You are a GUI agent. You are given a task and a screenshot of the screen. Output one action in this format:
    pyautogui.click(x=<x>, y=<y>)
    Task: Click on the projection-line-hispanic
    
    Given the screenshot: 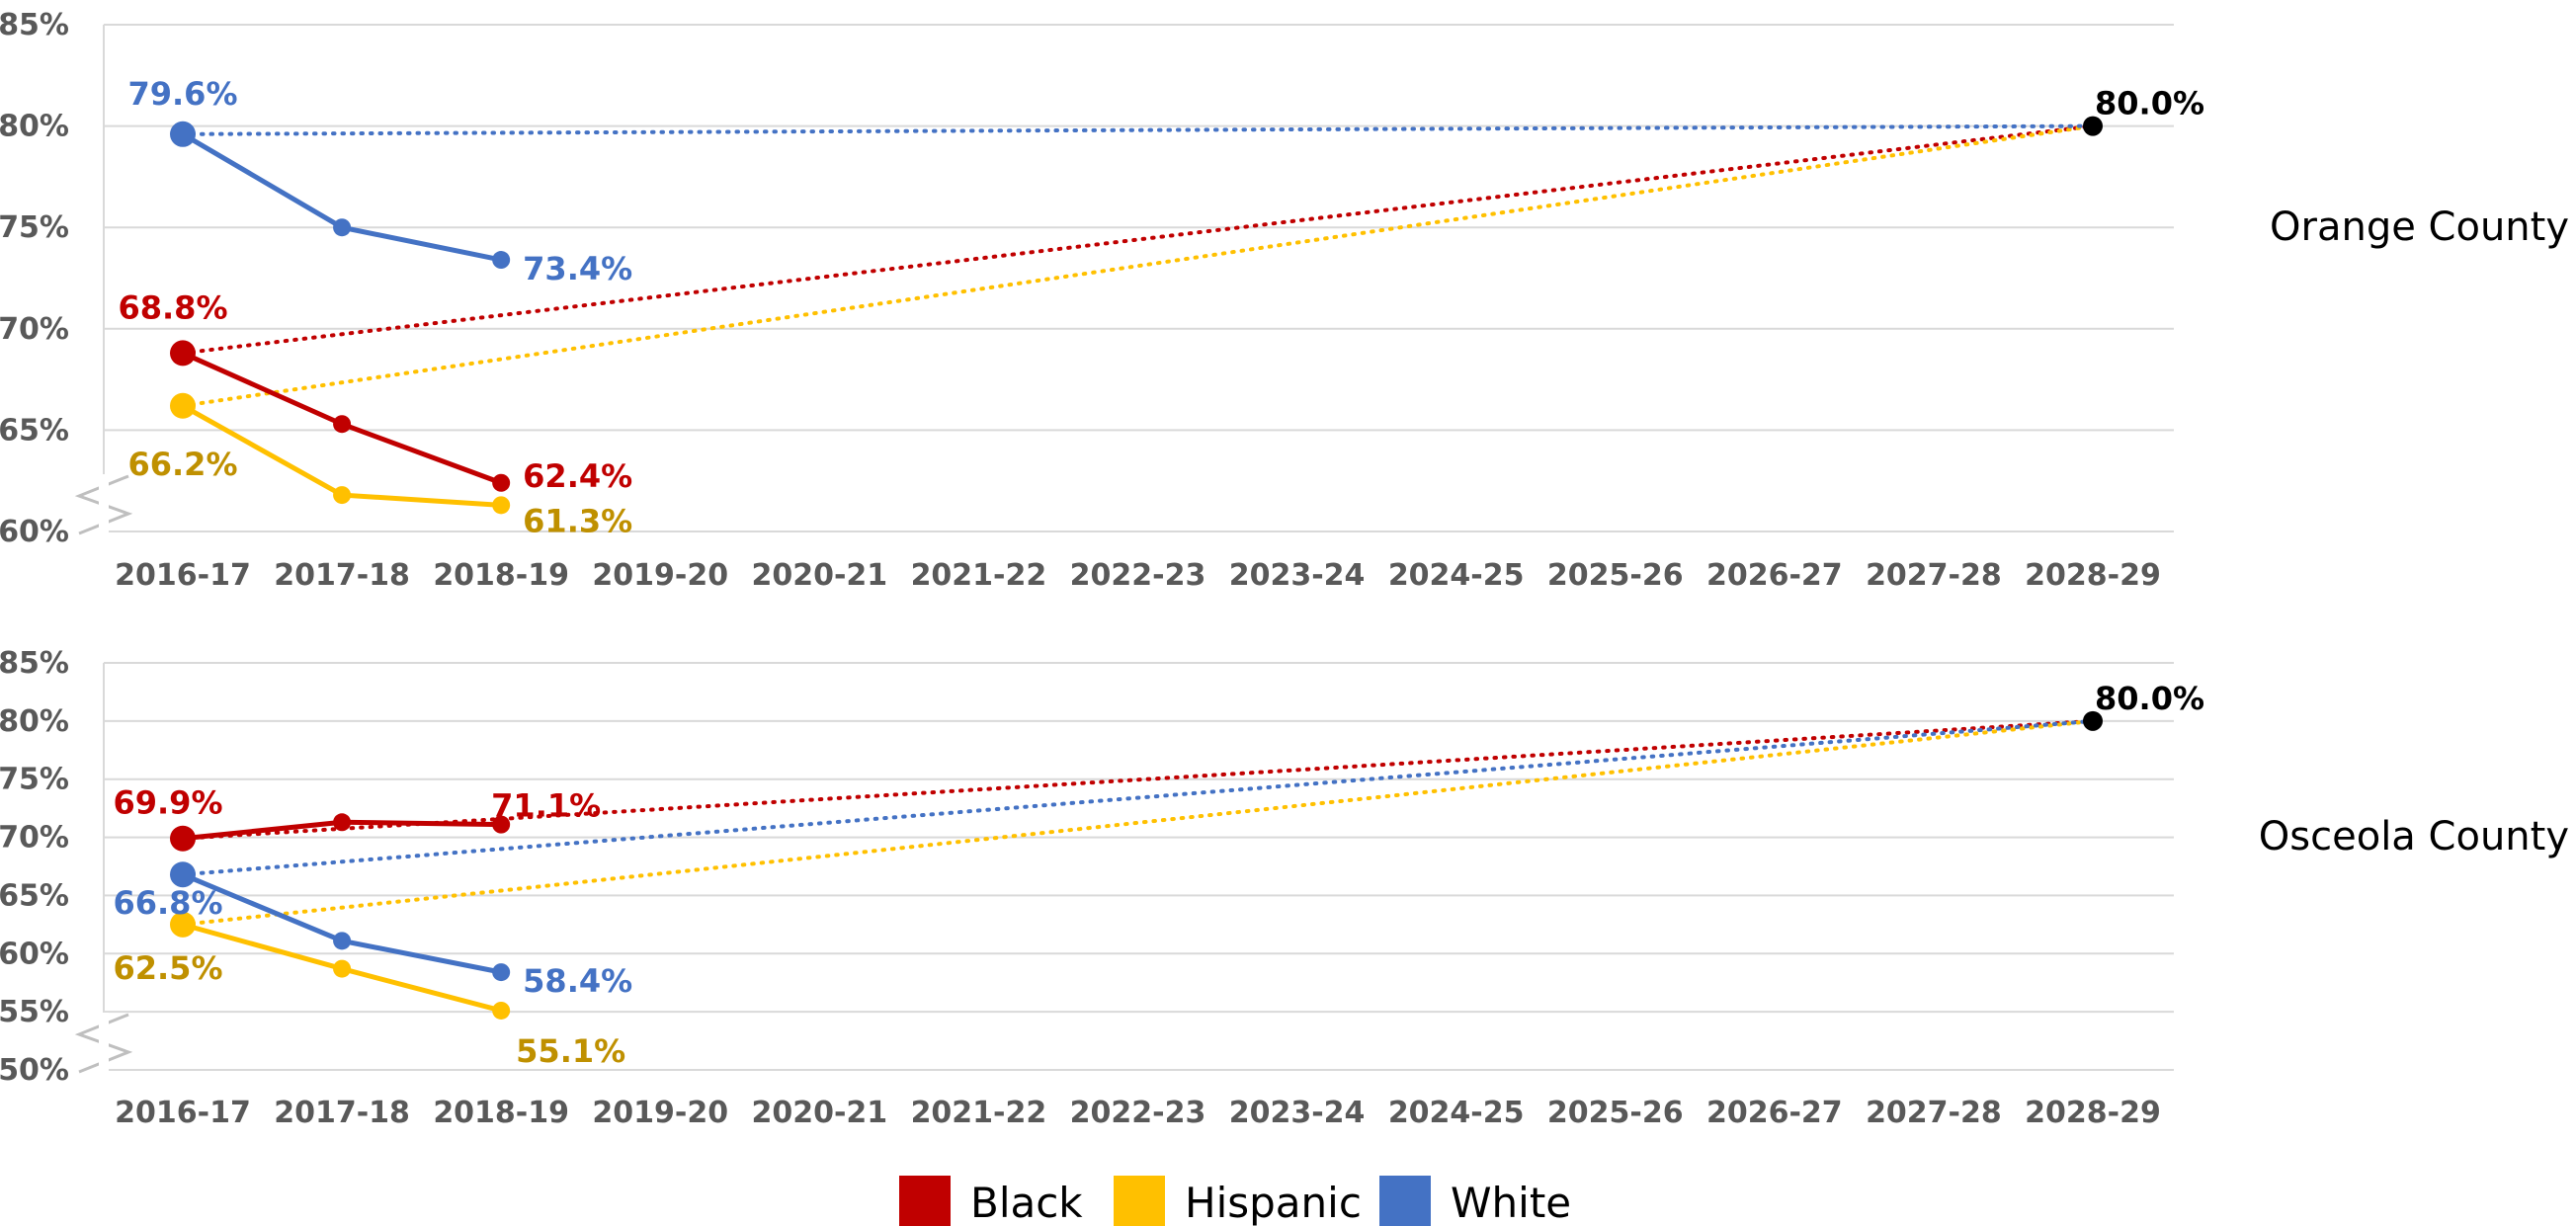 What is the action you would take?
    pyautogui.click(x=1138, y=822)
    